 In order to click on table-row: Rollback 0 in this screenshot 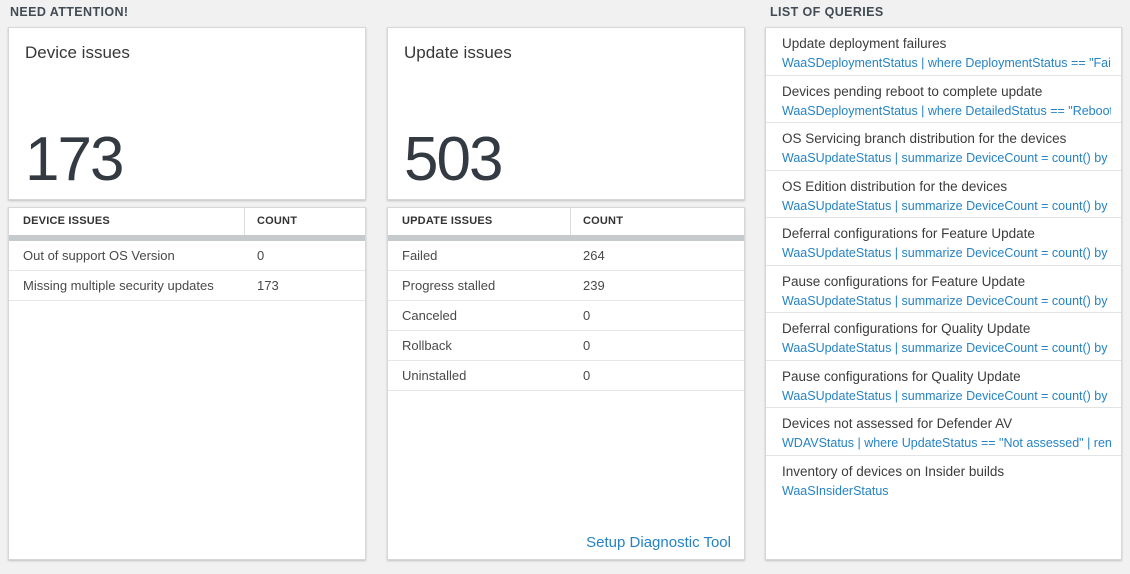, I will do `click(566, 346)`.